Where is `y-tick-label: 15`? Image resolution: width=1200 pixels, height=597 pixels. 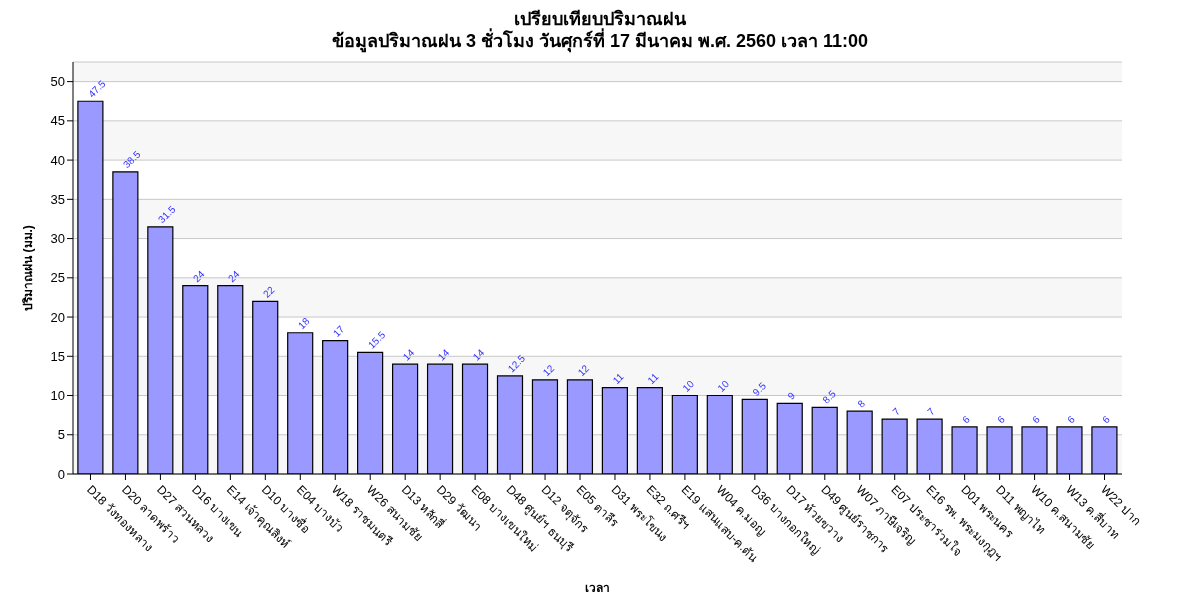 y-tick-label: 15 is located at coordinates (57, 356).